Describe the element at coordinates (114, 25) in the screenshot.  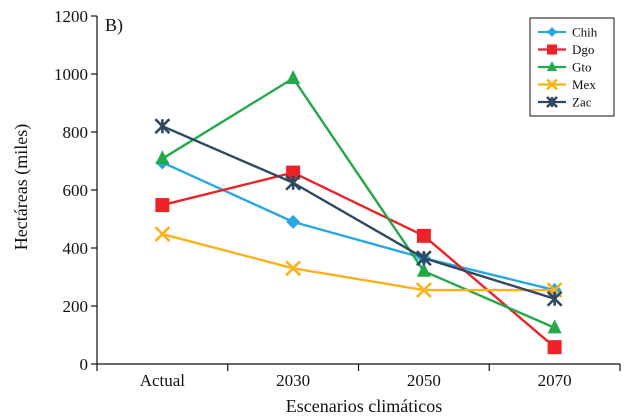
I see `panel-label: B)` at that location.